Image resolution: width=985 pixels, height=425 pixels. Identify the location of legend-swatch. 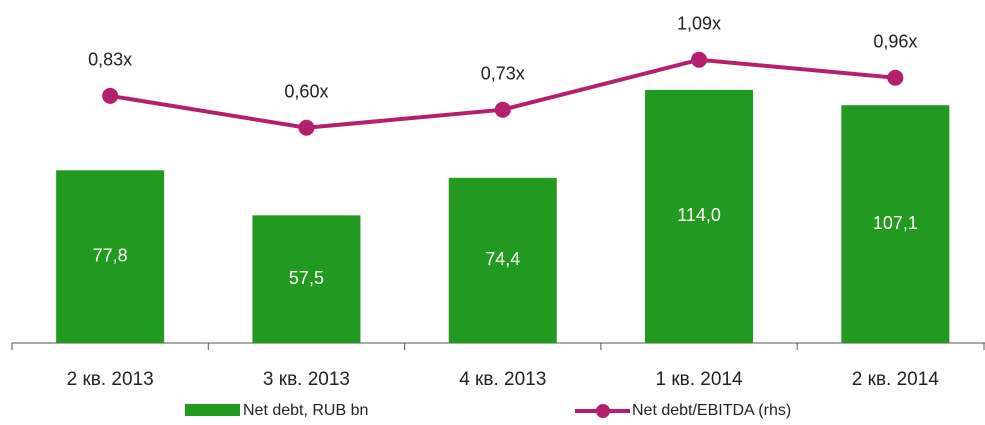
(212, 410).